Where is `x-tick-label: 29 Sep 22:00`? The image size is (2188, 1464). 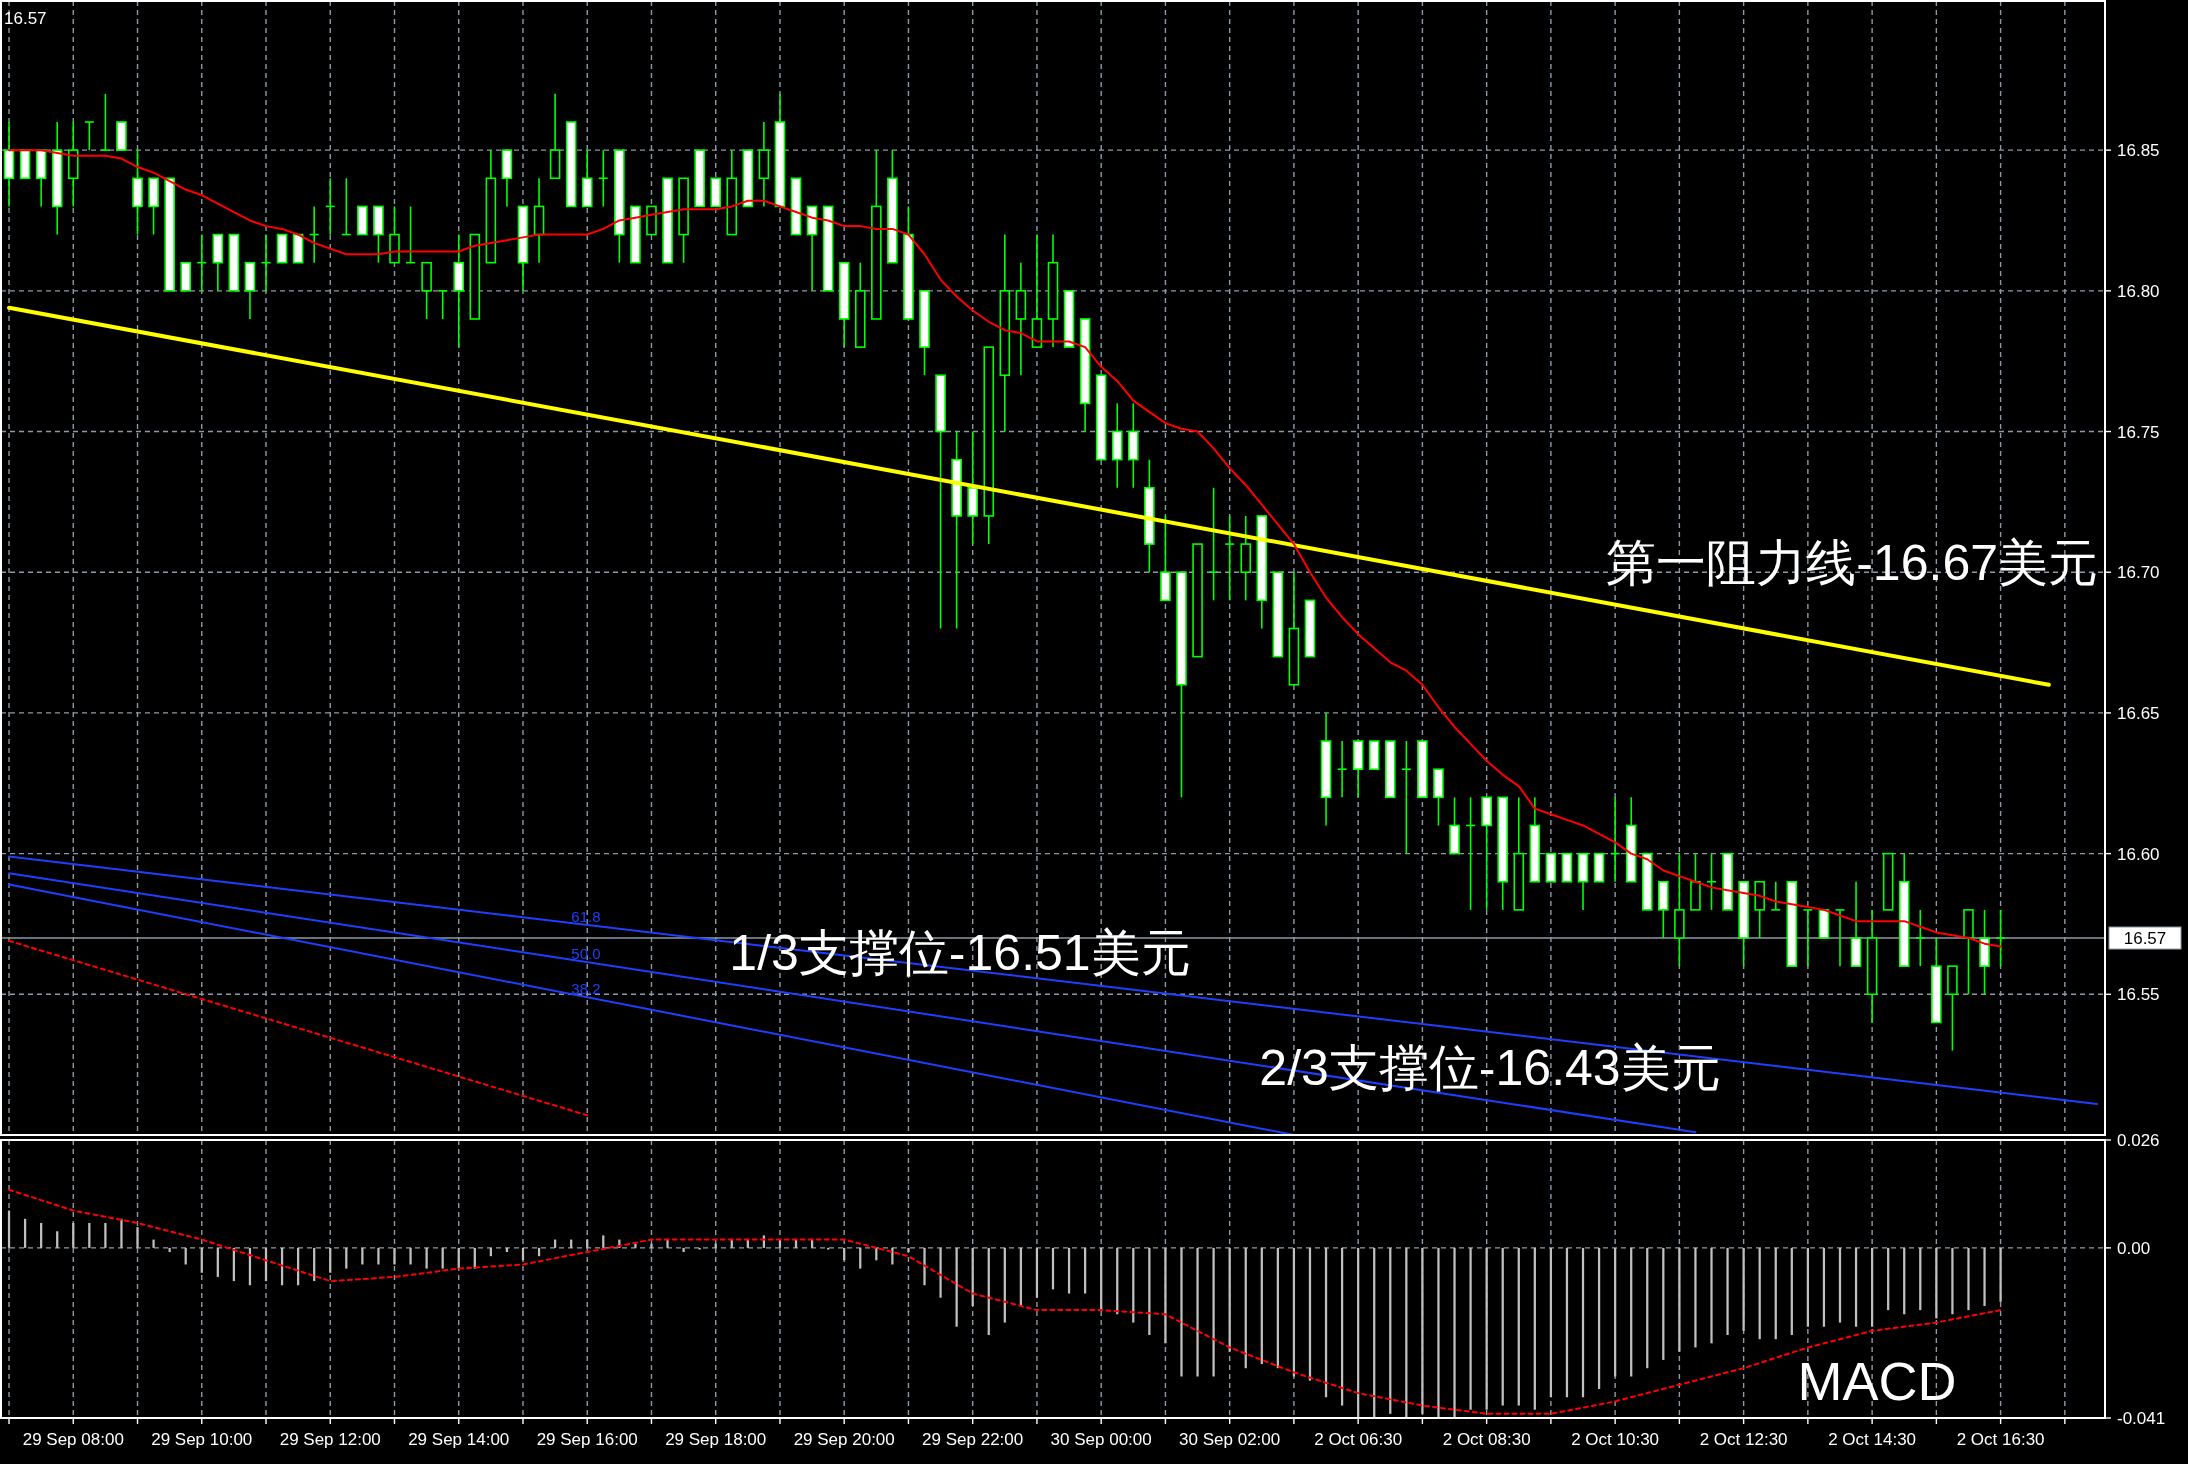
x-tick-label: 29 Sep 22:00 is located at coordinates (973, 1439).